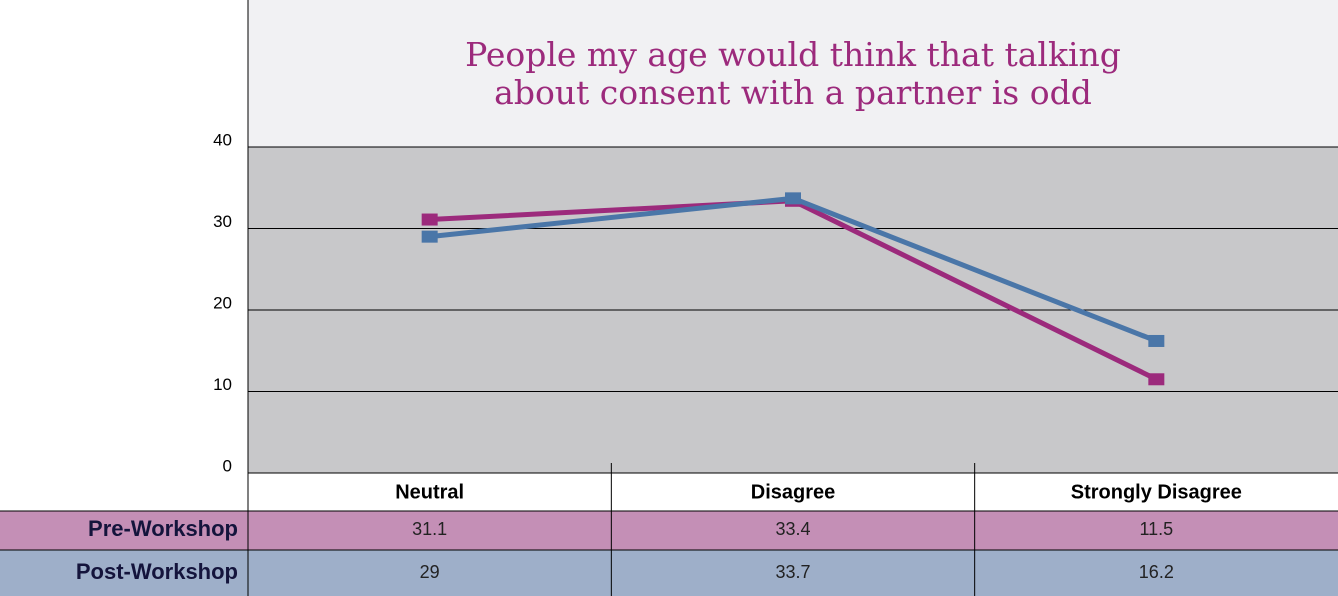 The image size is (1338, 596). Describe the element at coordinates (222, 139) in the screenshot. I see `y-tick-label: 40` at that location.